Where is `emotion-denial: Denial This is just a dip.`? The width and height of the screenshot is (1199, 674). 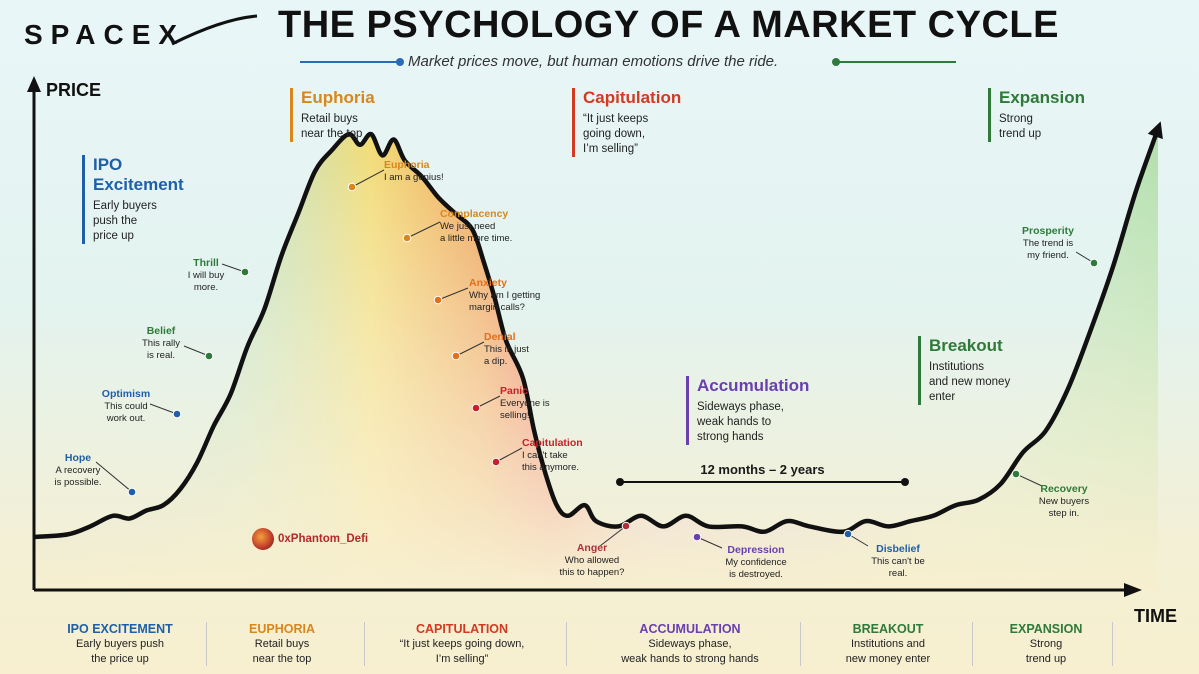
emotion-denial: Denial This is just a dip. is located at coordinates (514, 349).